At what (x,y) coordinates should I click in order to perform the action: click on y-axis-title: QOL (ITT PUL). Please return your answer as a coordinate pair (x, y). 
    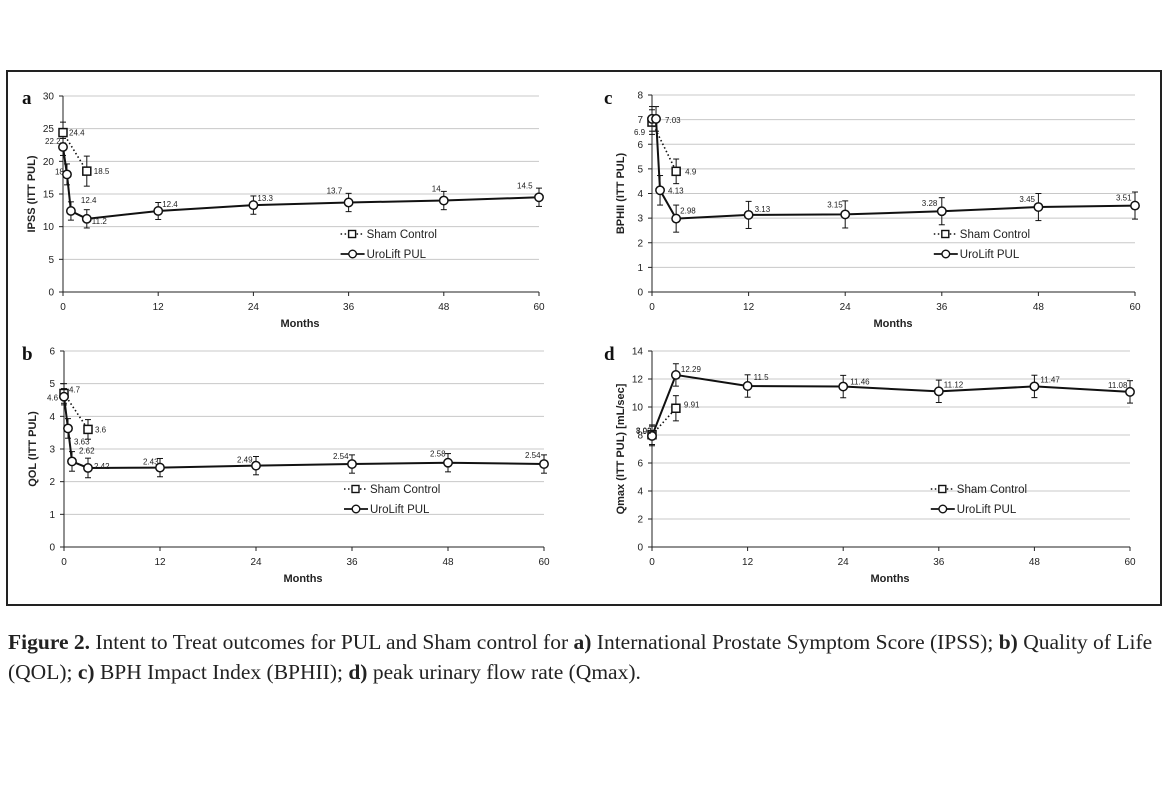
    Looking at the image, I should click on (33, 449).